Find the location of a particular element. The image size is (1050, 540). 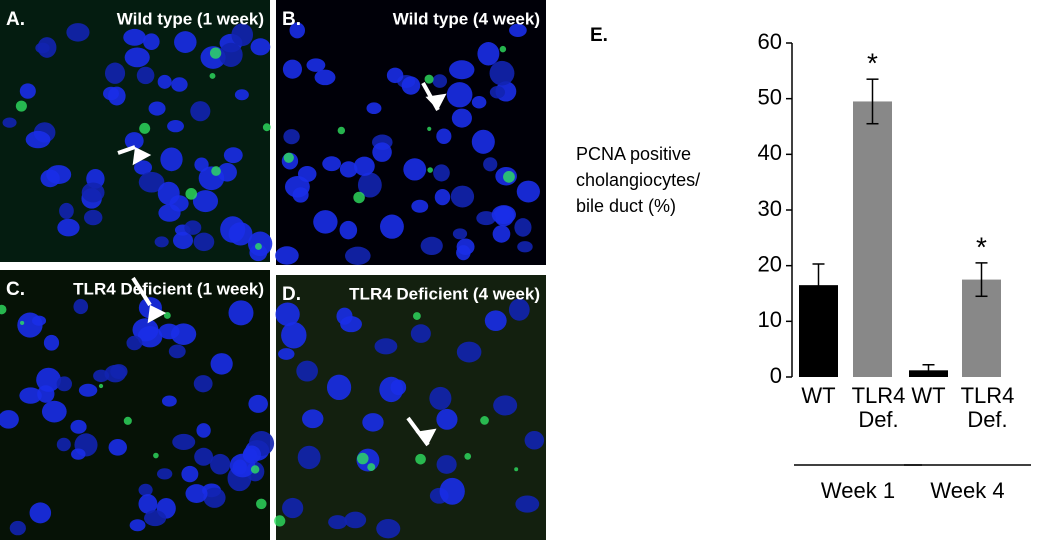

y-tick-label: 40 is located at coordinates (770, 152).